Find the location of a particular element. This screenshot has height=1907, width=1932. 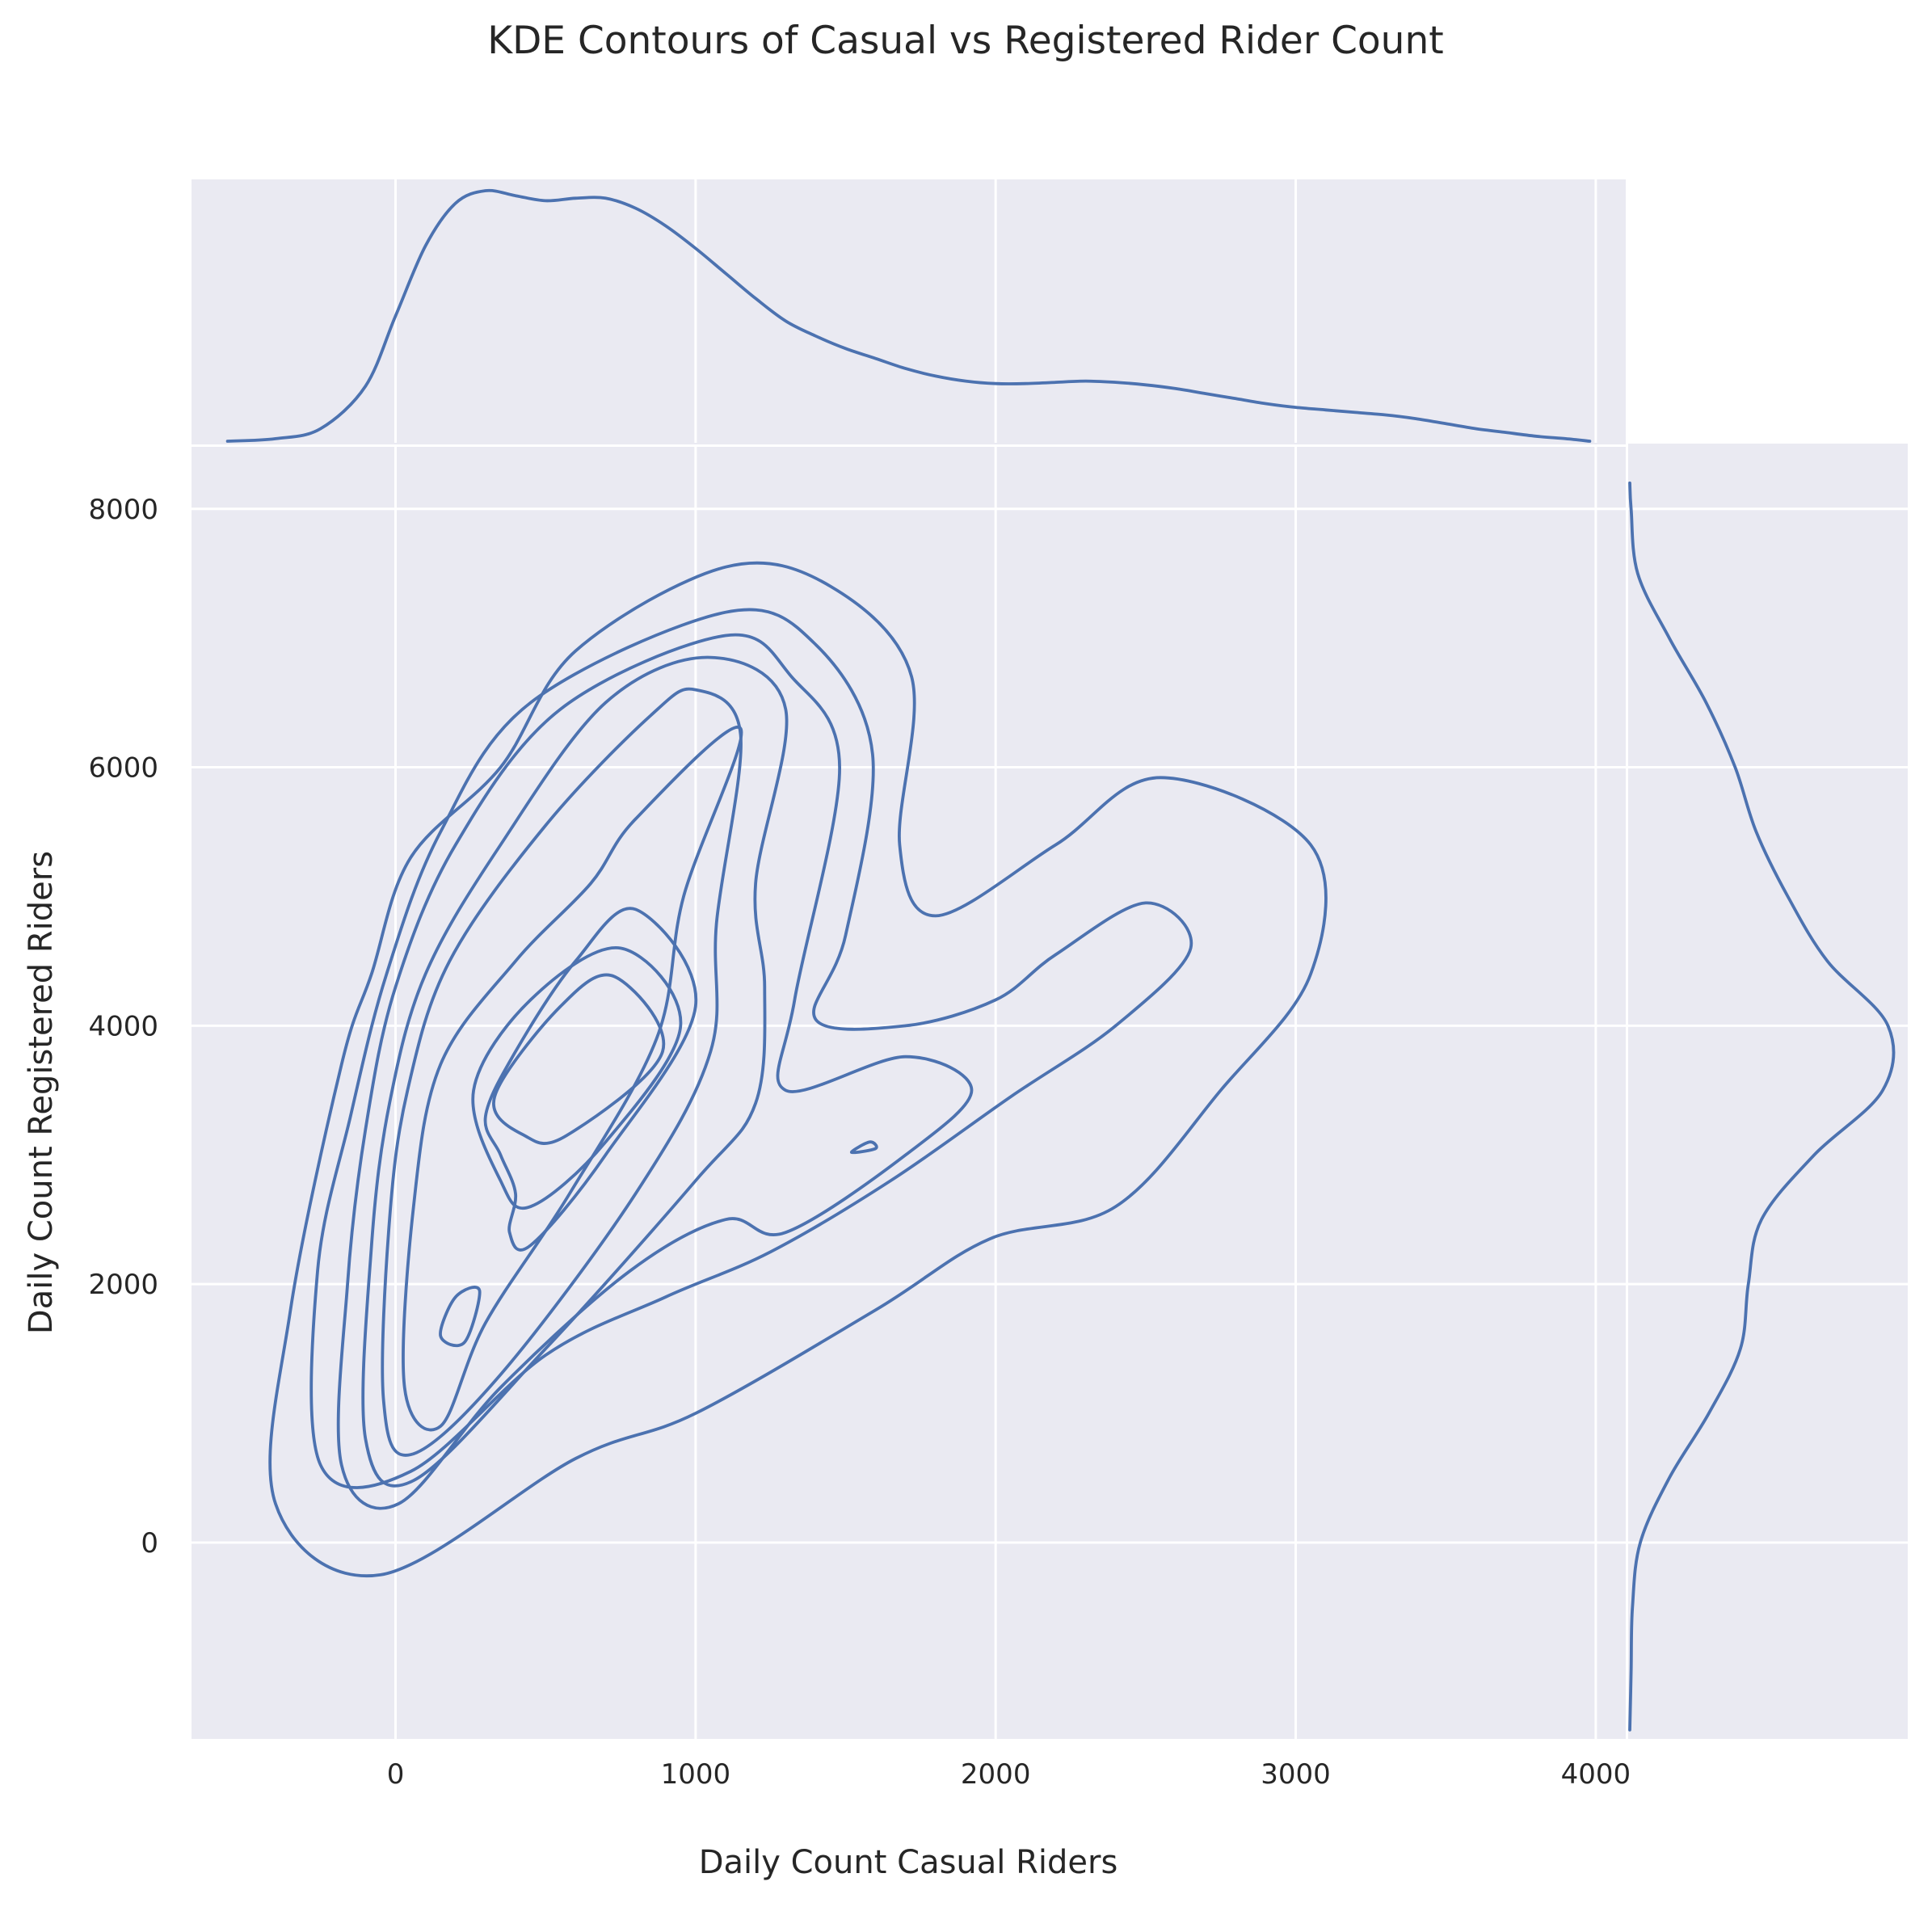

x-tick-label: 4000 is located at coordinates (1596, 1775).